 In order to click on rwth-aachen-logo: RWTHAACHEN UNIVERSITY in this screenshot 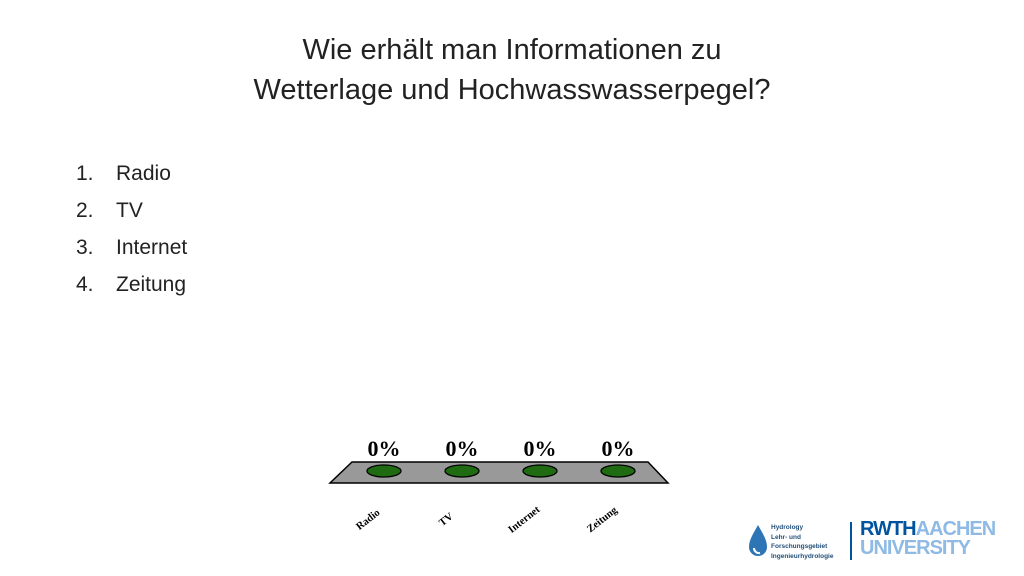, I will do `click(928, 538)`.